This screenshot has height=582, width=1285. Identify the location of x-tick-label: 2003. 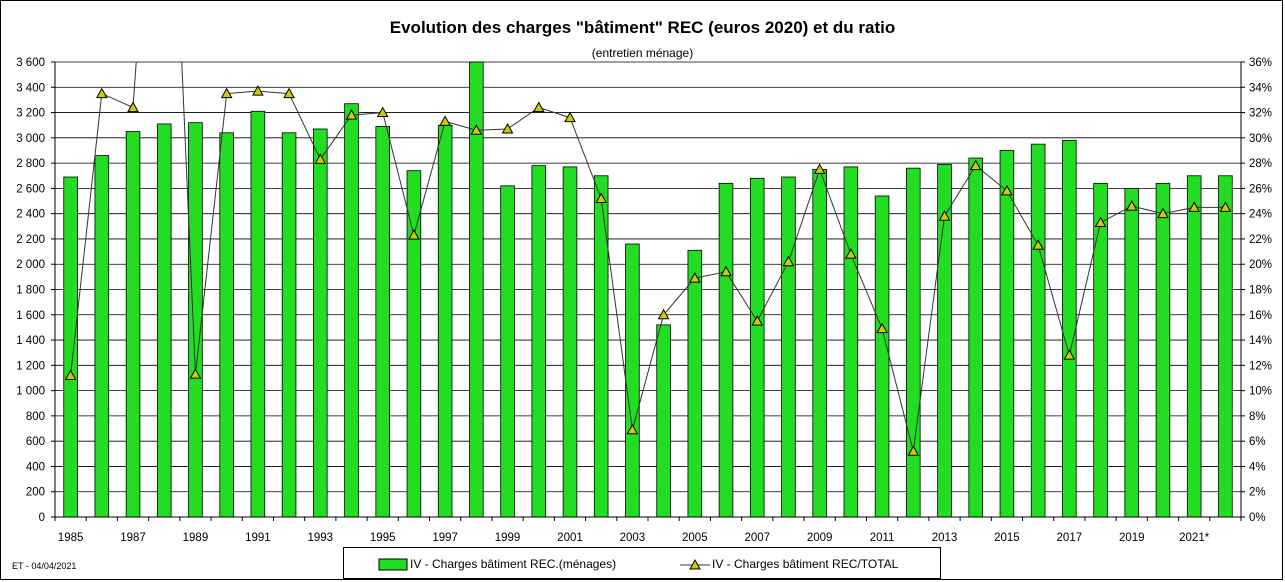
(633, 538).